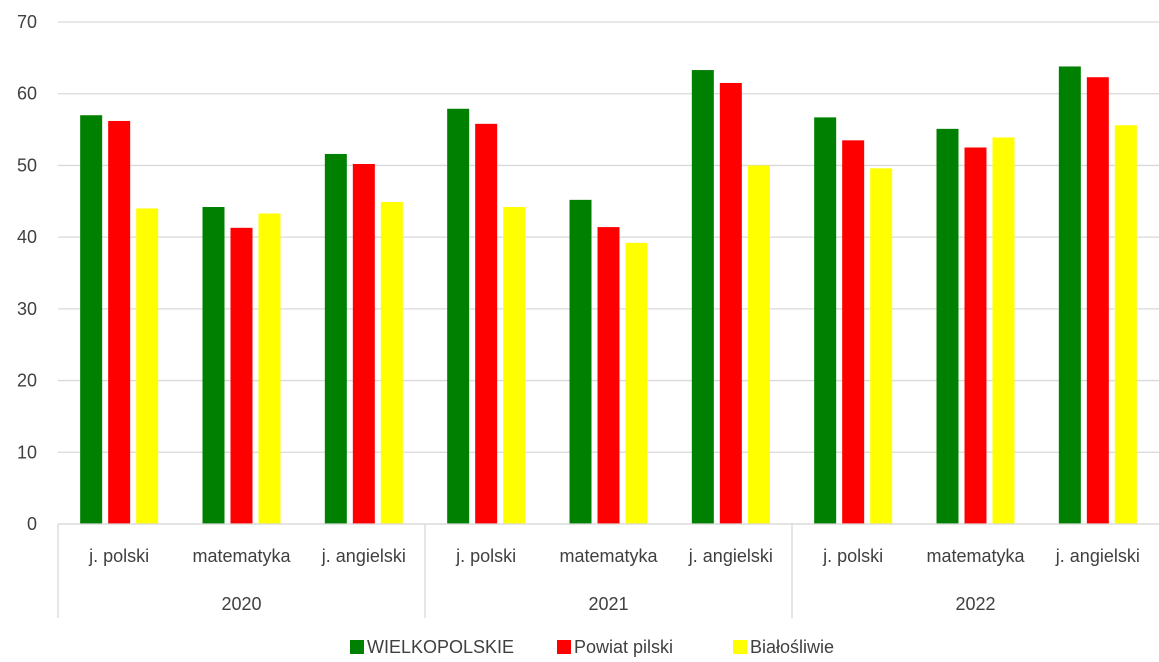 The width and height of the screenshot is (1159, 662). I want to click on y-tick-label: 30, so click(27, 309).